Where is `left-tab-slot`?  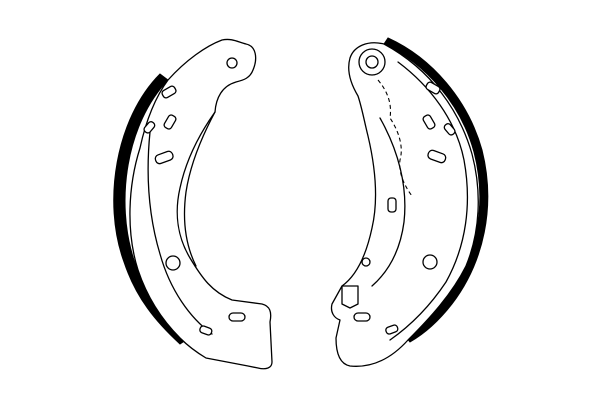 left-tab-slot is located at coordinates (206, 330).